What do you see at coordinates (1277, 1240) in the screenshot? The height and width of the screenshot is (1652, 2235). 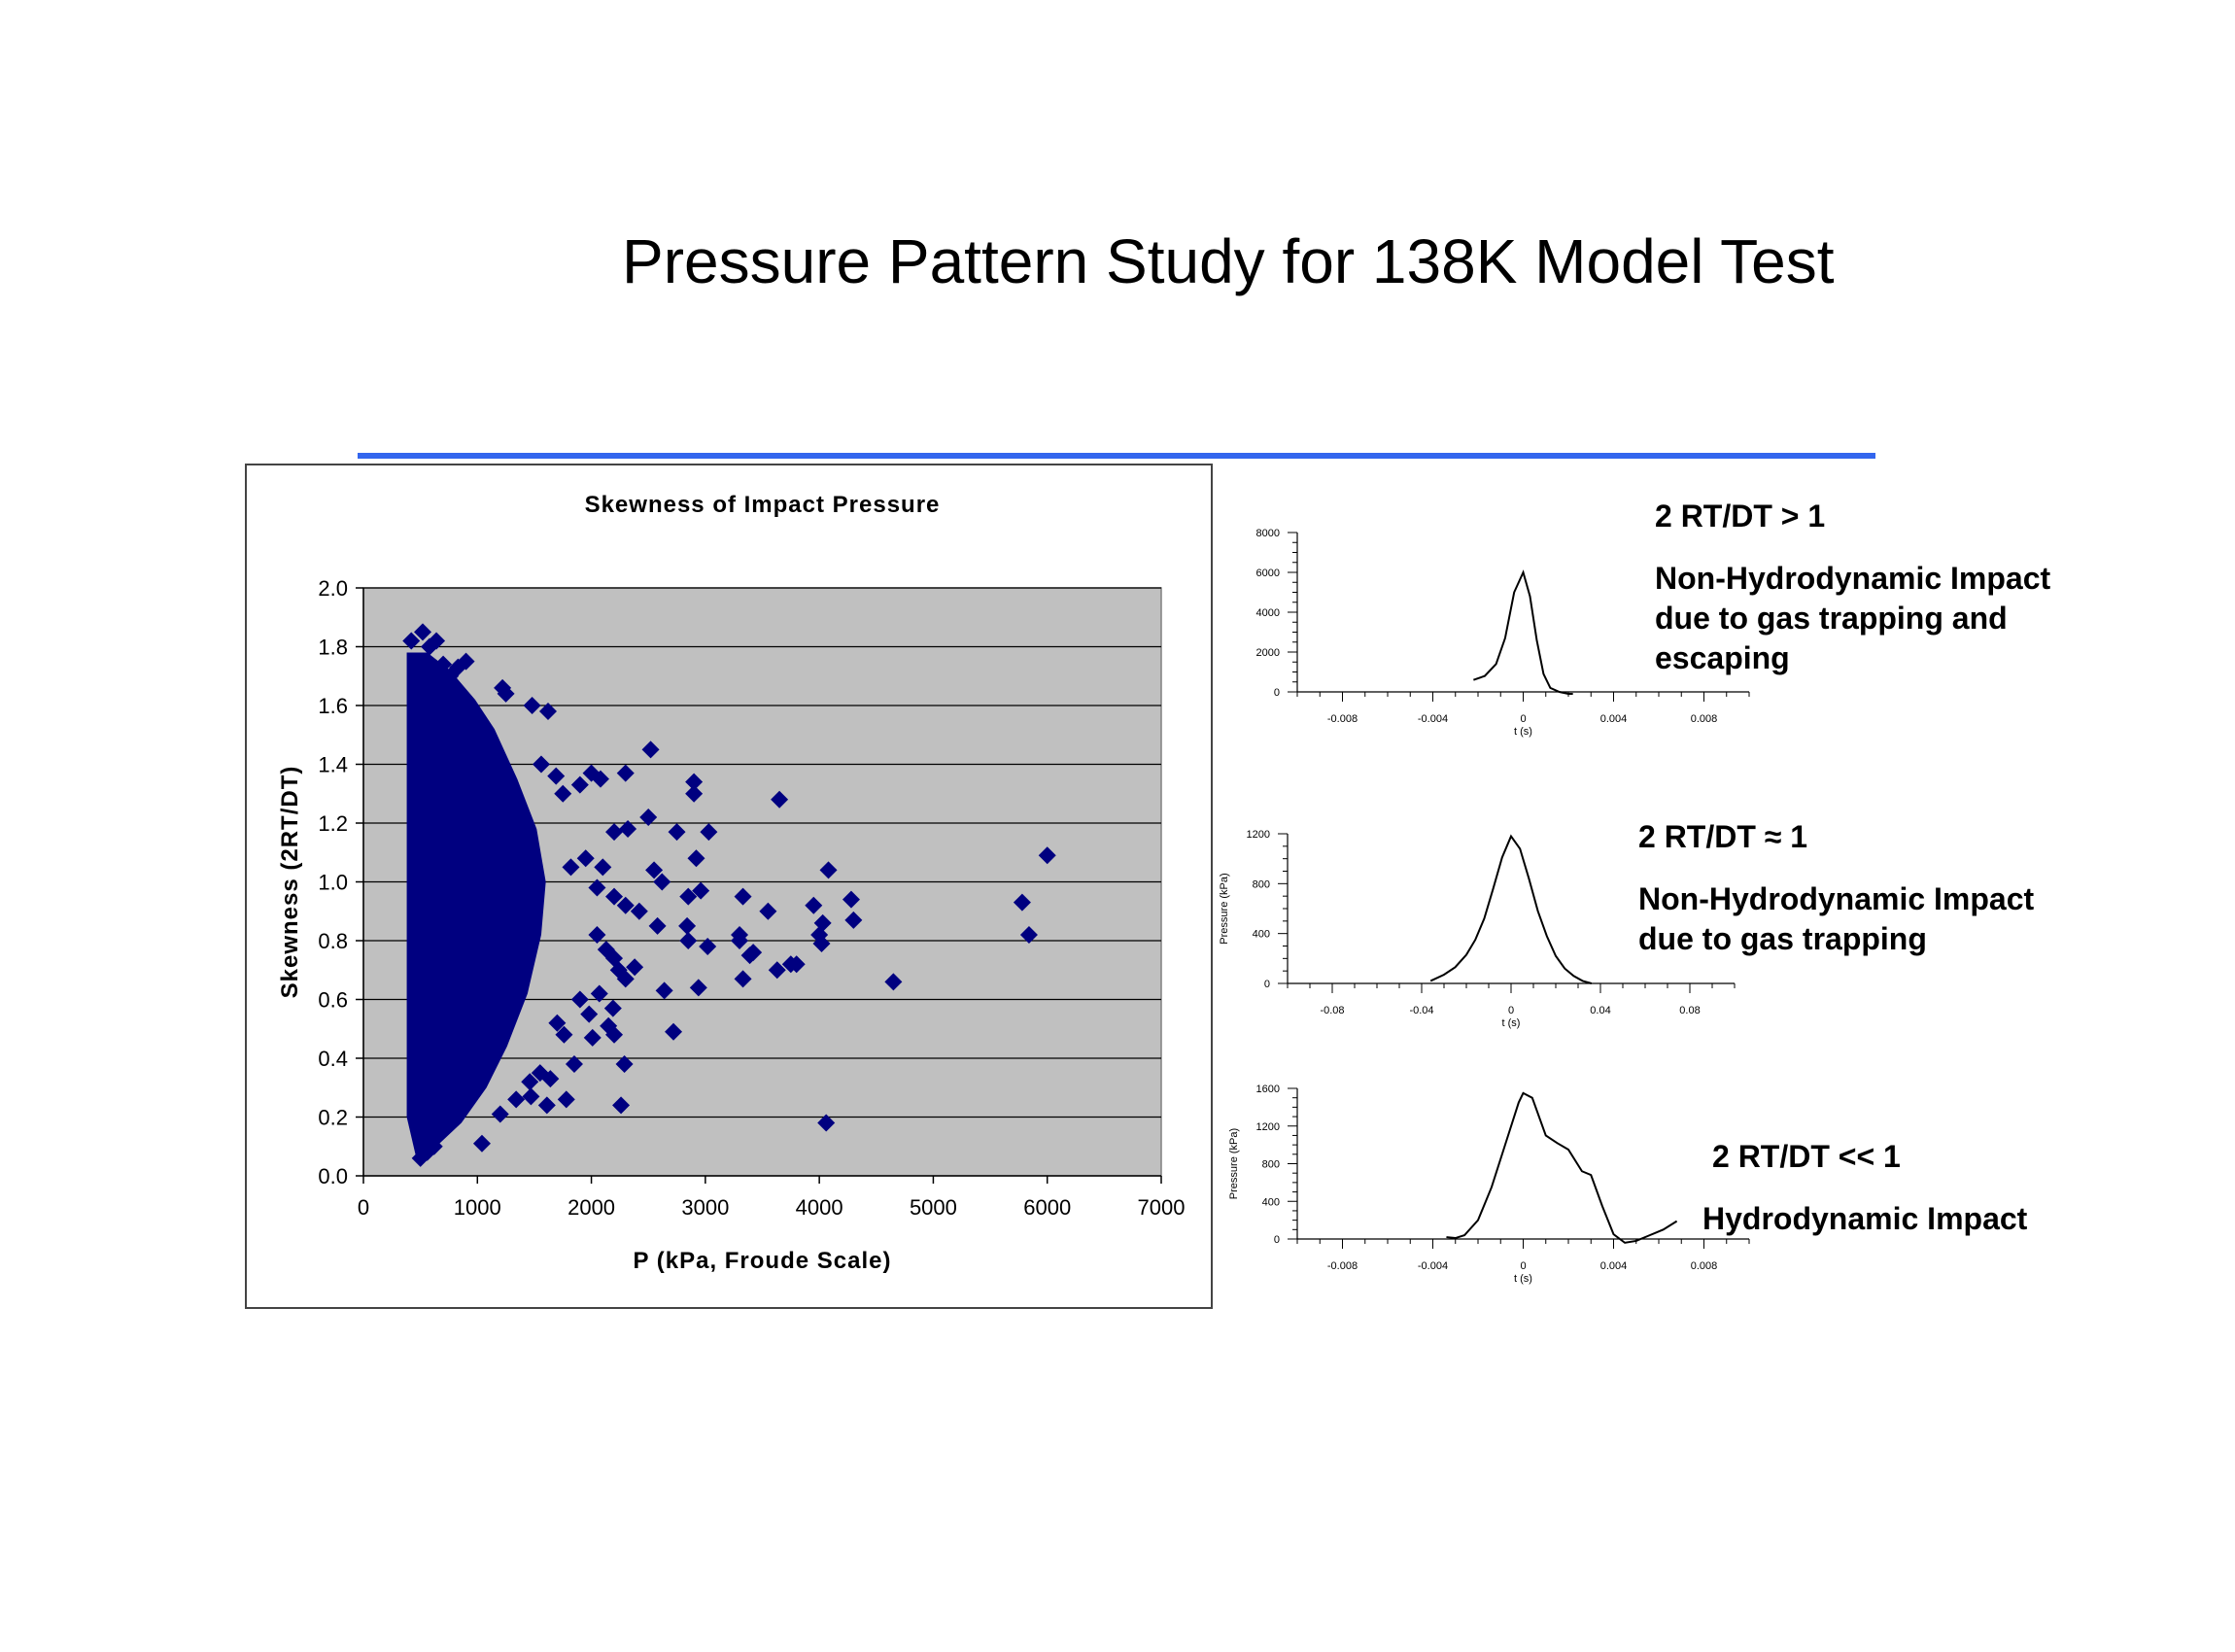 I see `y-tick-label: 0` at bounding box center [1277, 1240].